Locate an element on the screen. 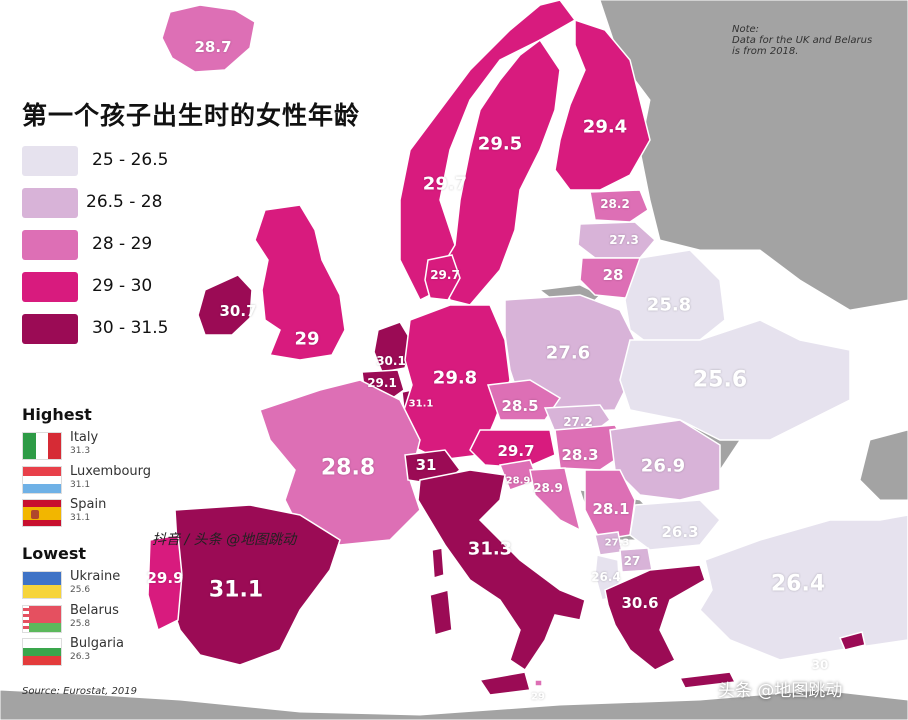 The height and width of the screenshot is (720, 908). rank-name: Belarus is located at coordinates (94, 610).